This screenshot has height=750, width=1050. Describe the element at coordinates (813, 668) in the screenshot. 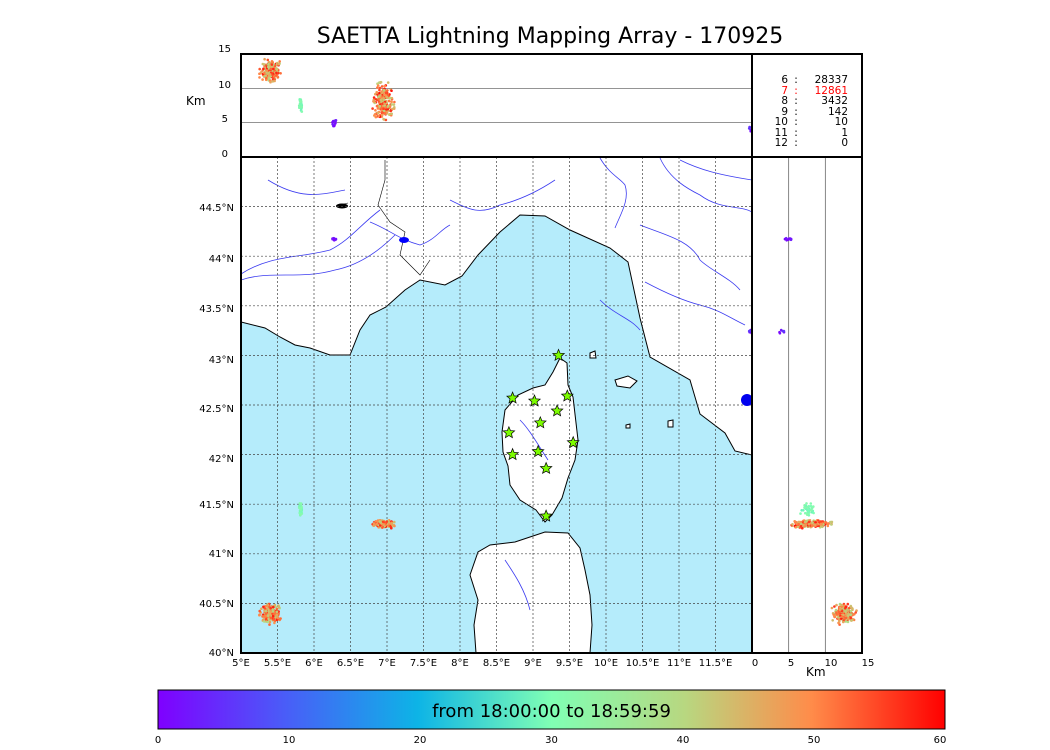

I see `side-tick-labels: 0 5 10 15 Km` at that location.